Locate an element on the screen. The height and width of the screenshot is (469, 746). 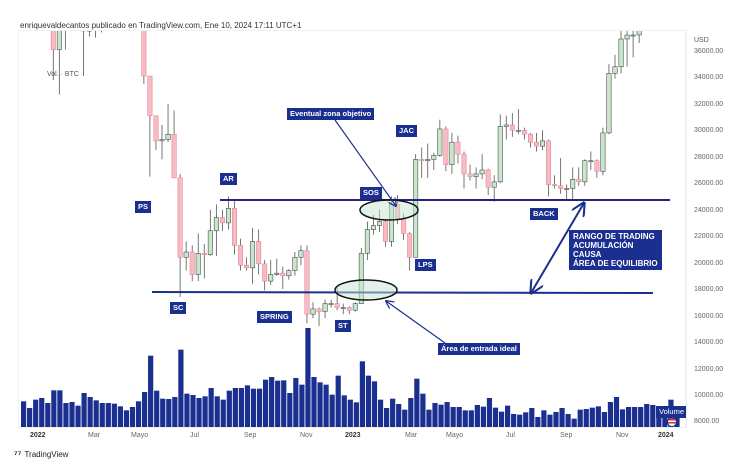
price-axis is located at coordinates (716, 229).